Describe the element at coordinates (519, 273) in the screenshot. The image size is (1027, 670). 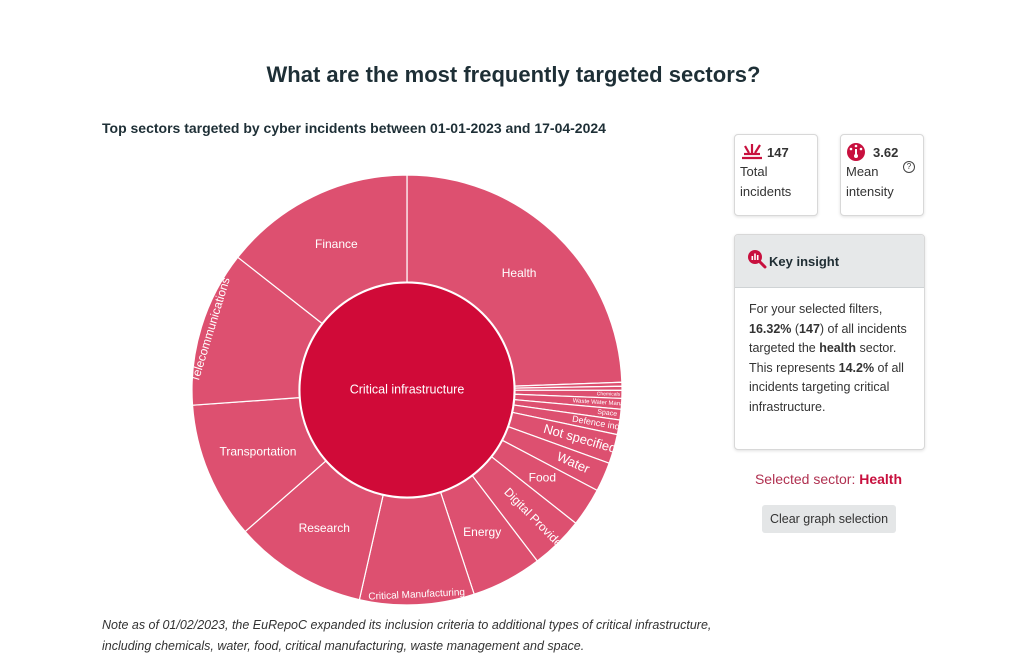
I see `slice-label: Health` at that location.